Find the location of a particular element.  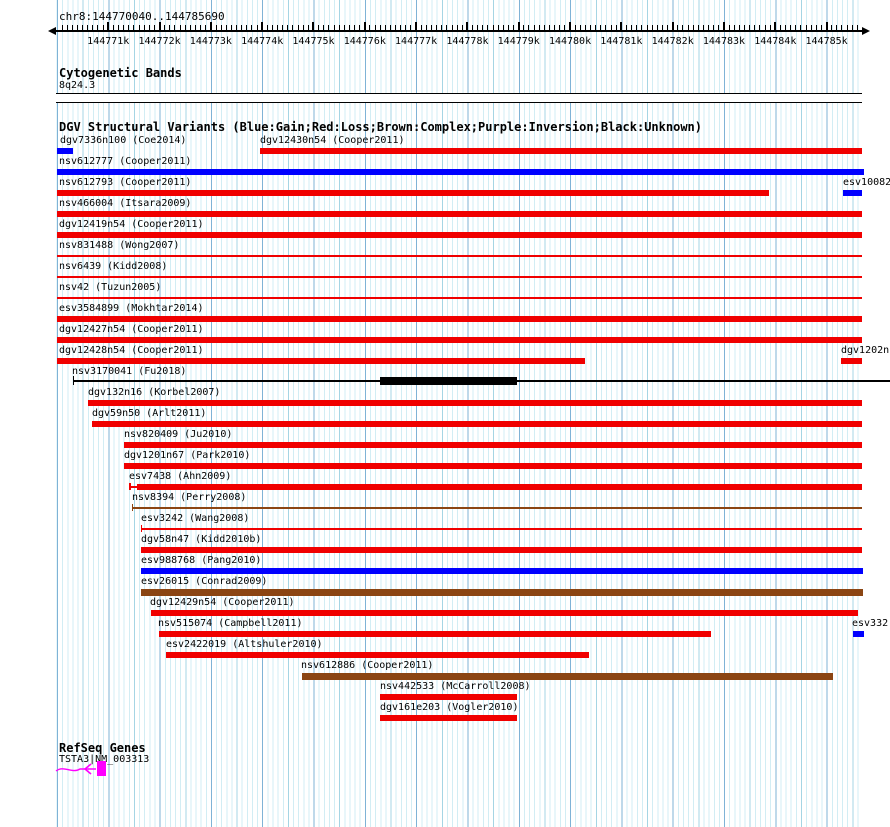

variant-label: nsv831488 (Wong2007) is located at coordinates (119, 245).